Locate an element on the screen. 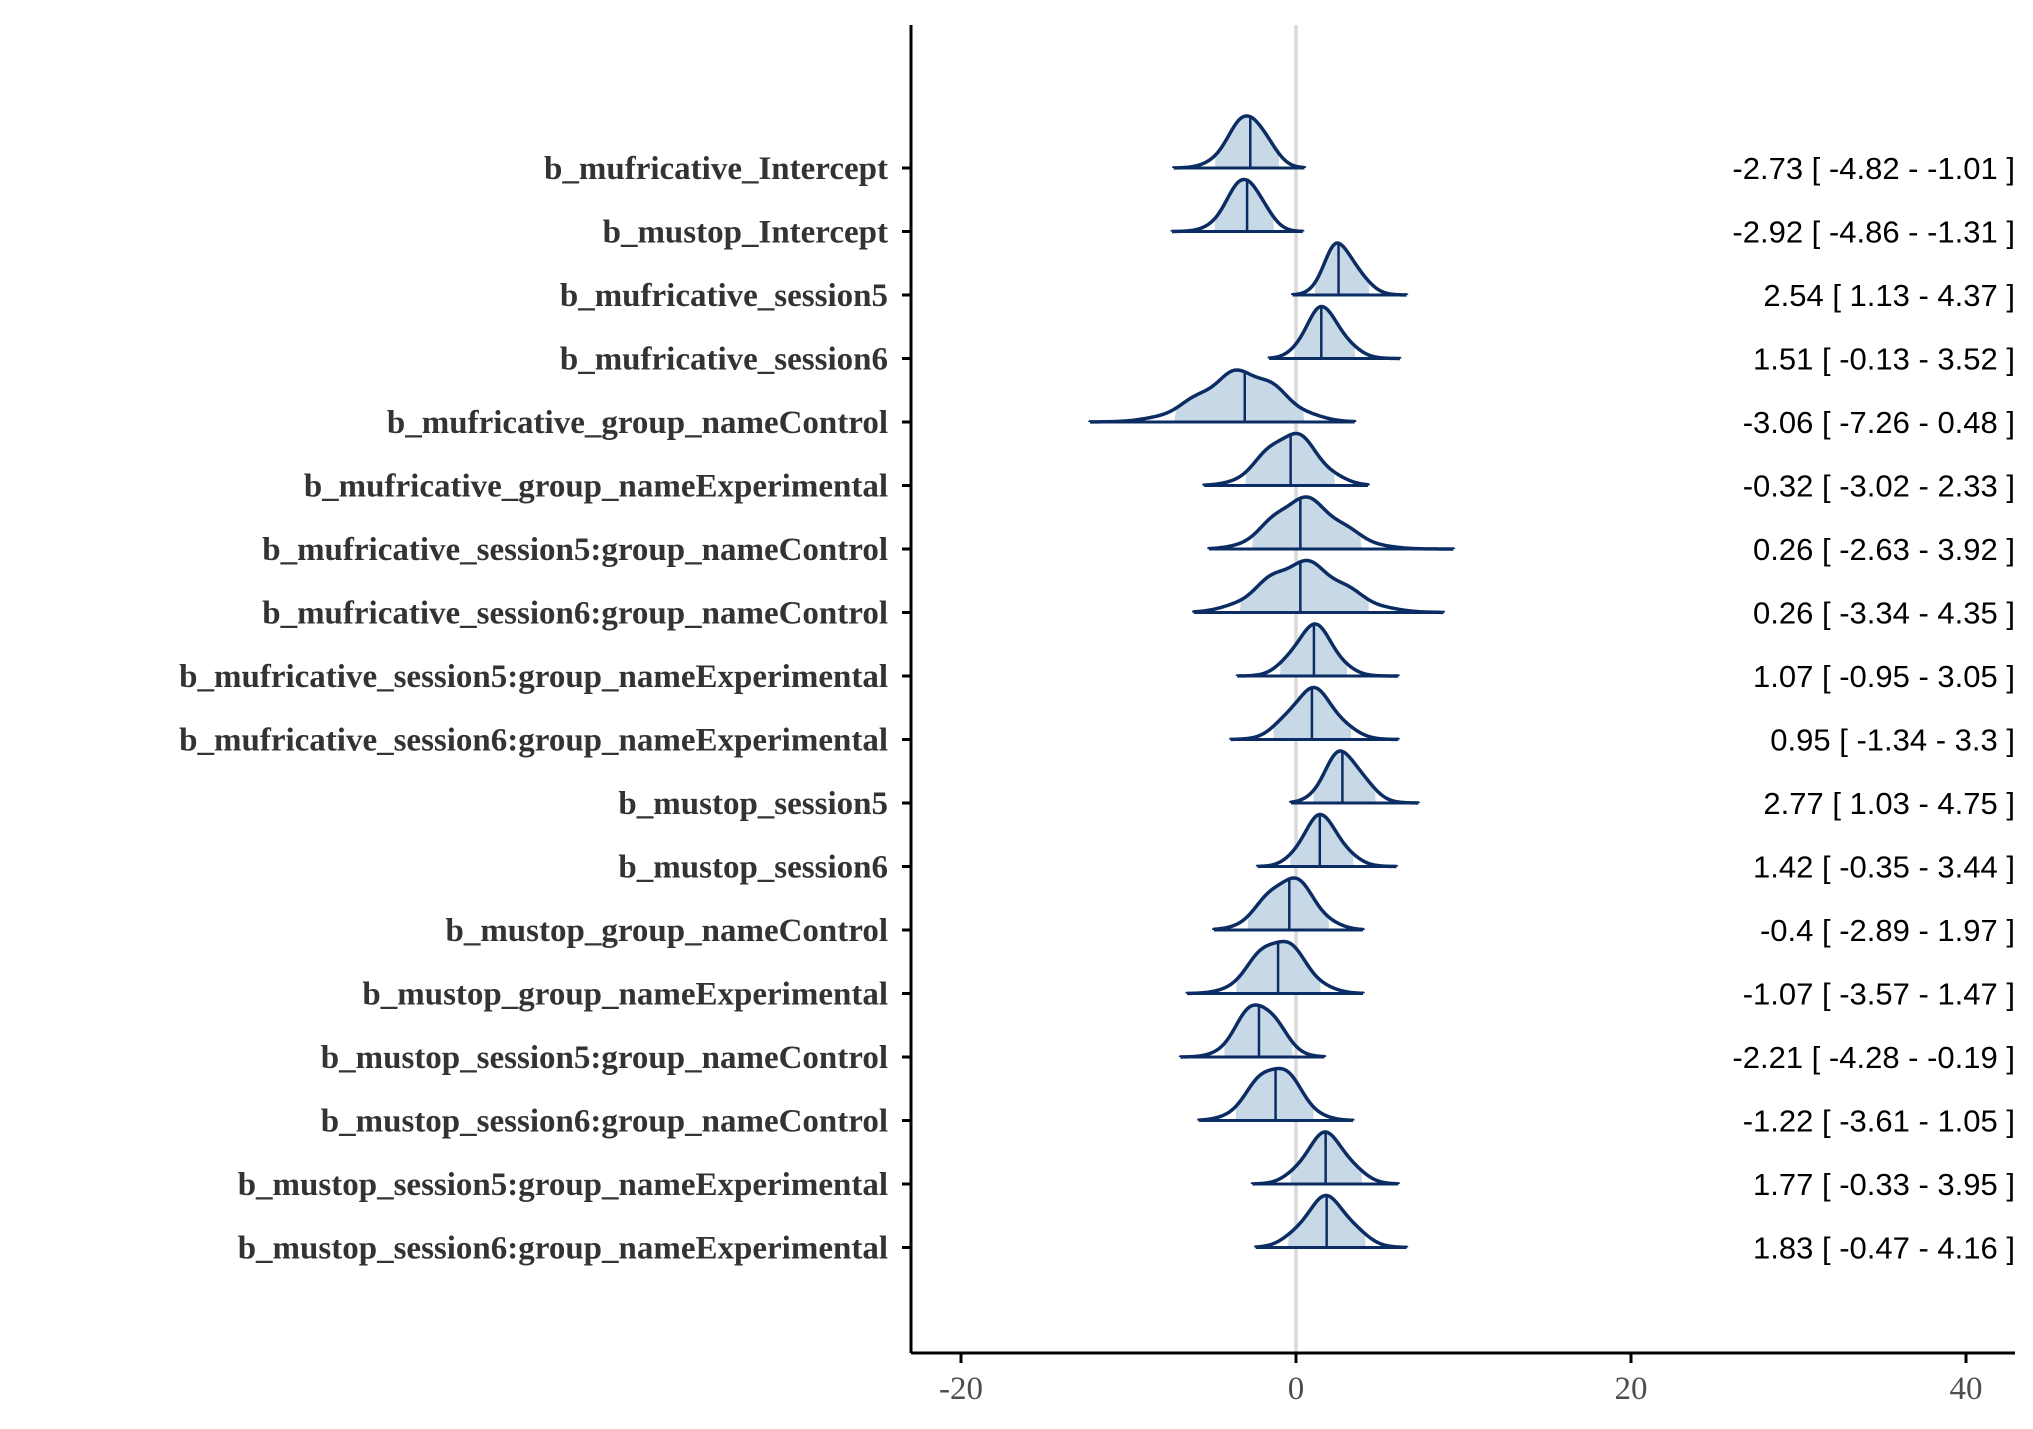  interval-label: 2.54 [ 1.13 - 4.37 ] is located at coordinates (1889, 295).